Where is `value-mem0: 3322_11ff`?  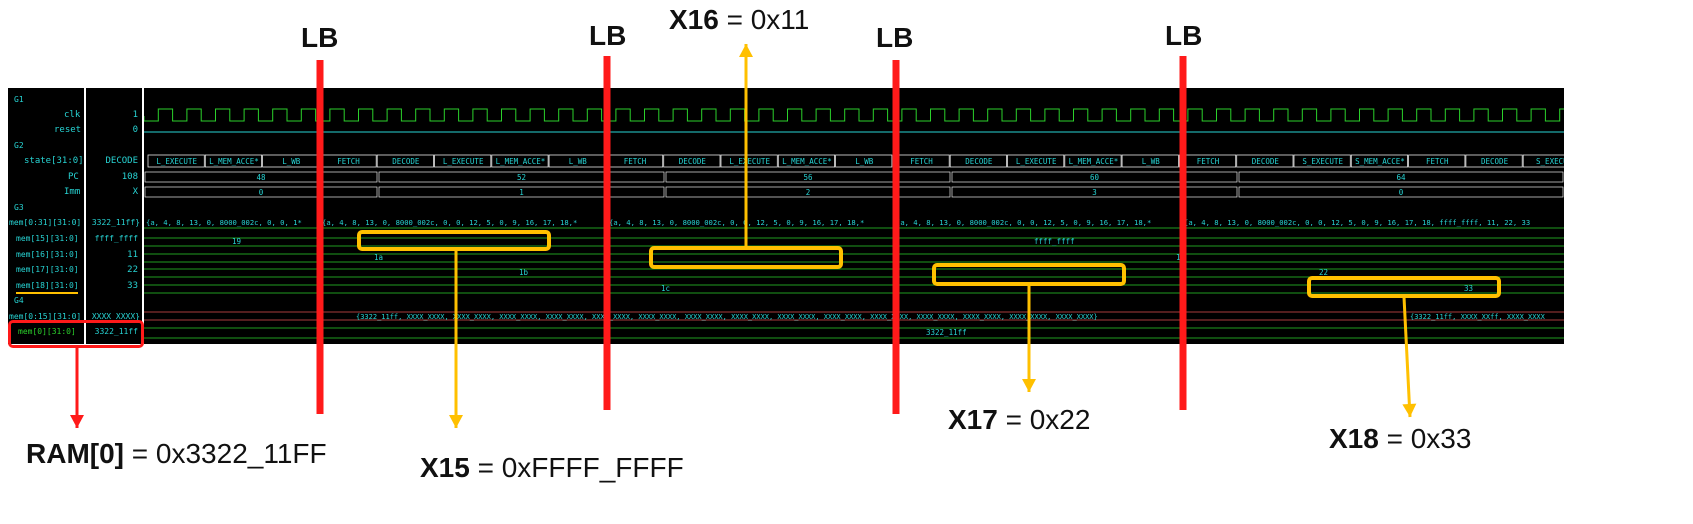
value-mem0: 3322_11ff is located at coordinates (116, 331).